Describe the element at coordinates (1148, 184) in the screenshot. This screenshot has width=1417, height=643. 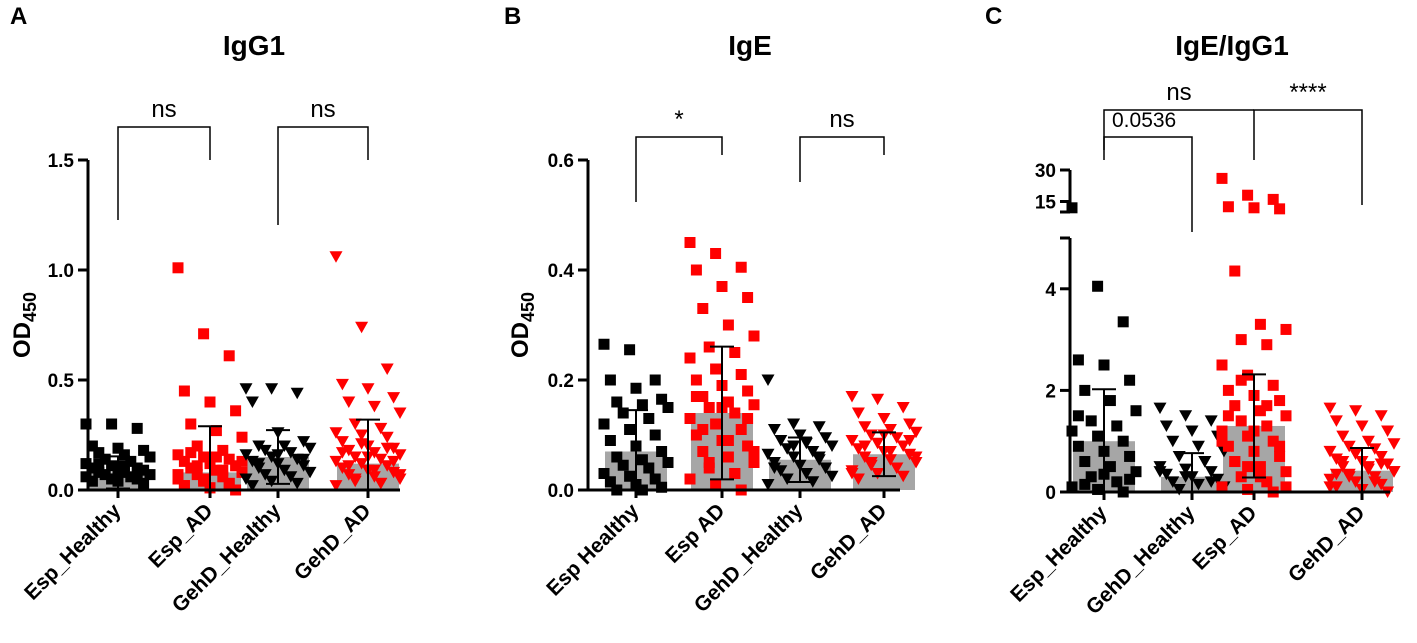
I see `panel-c-significance-bracket` at that location.